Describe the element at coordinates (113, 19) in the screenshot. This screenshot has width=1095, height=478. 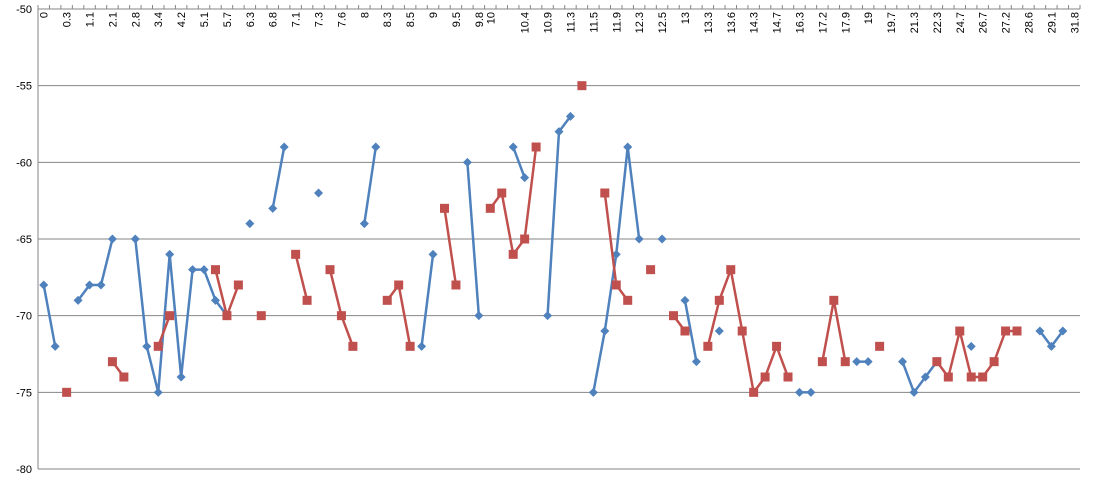
I see `x-tick-label: 2.1` at that location.